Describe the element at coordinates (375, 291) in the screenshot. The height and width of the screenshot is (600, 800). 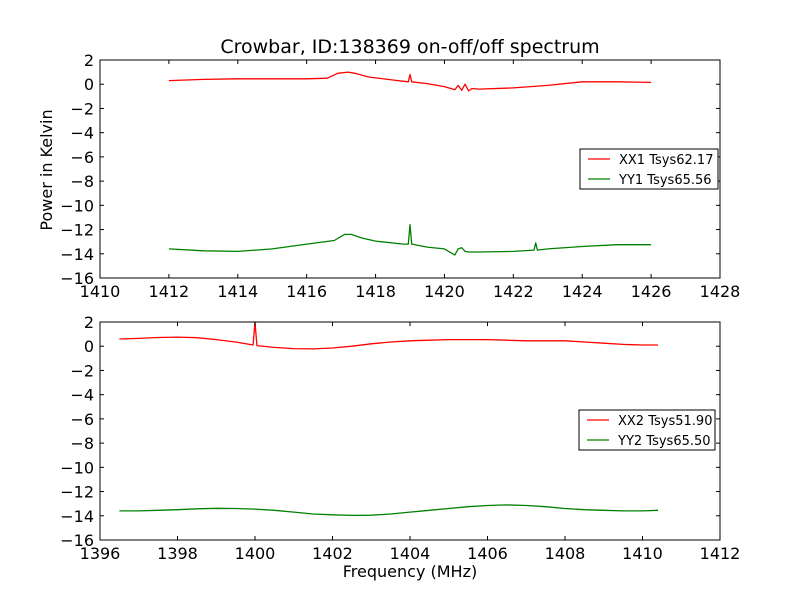
I see `x-tick-label: 1418` at that location.